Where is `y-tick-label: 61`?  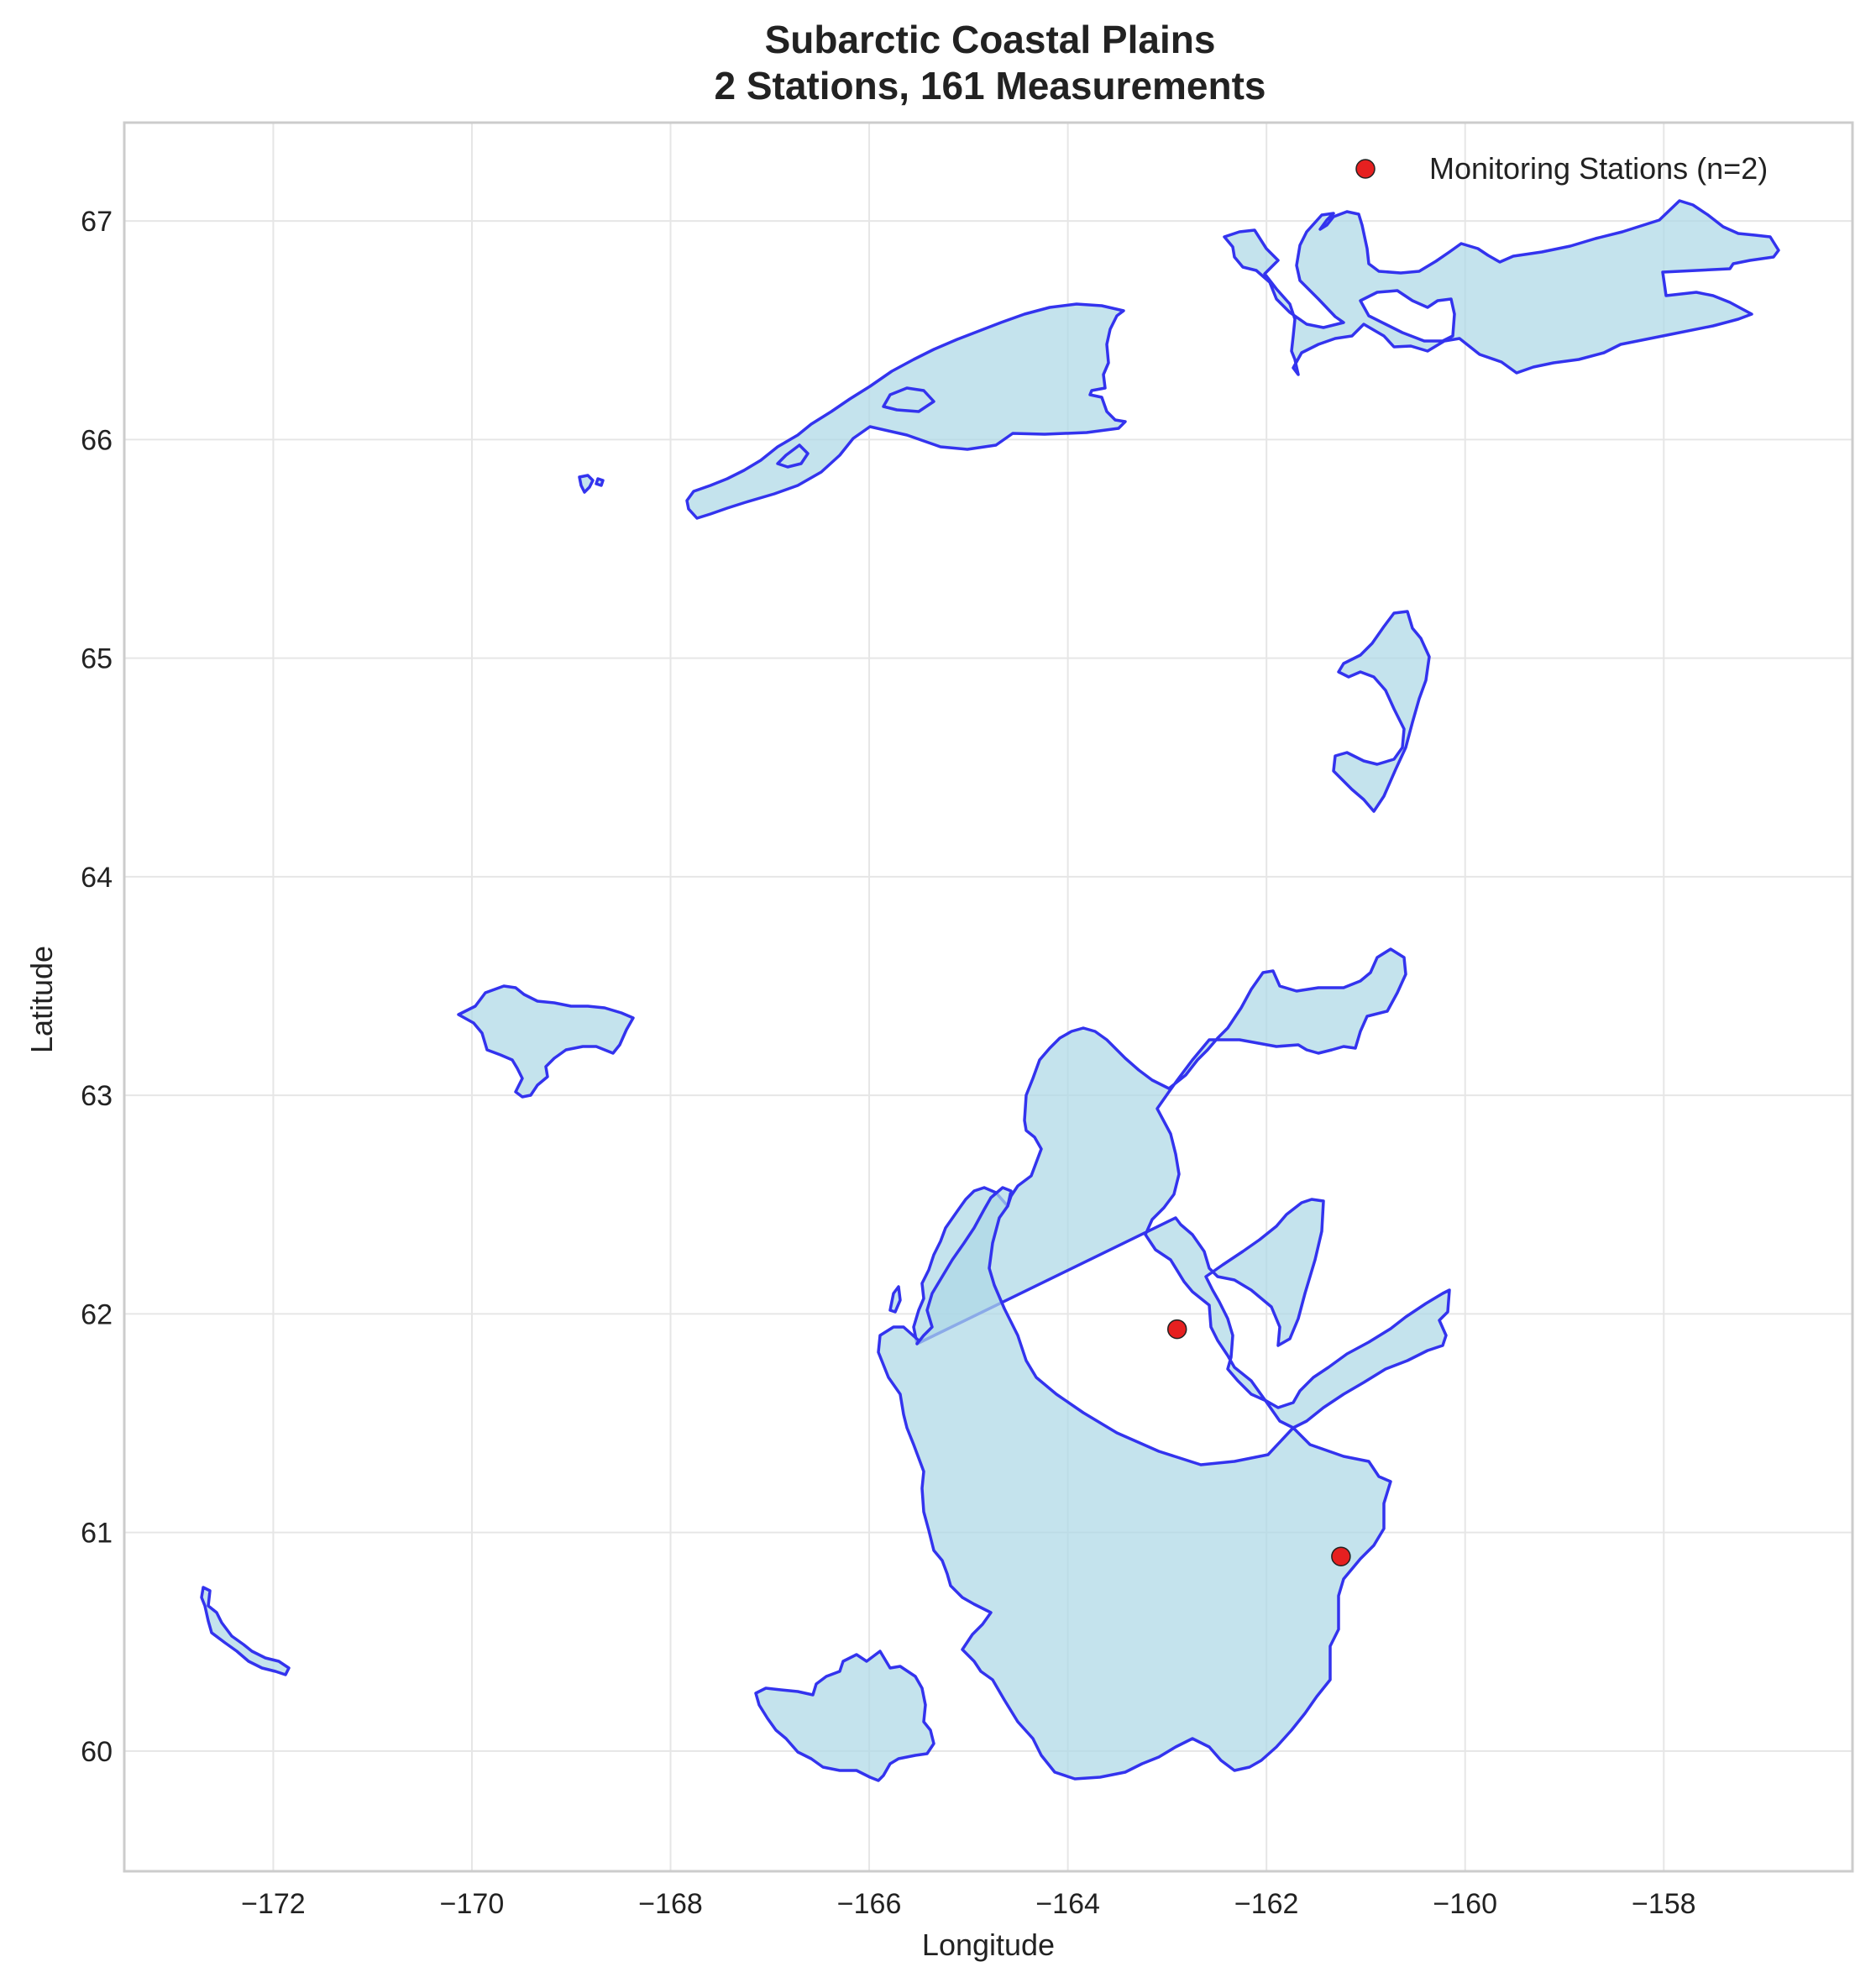
y-tick-label: 61 is located at coordinates (97, 1534).